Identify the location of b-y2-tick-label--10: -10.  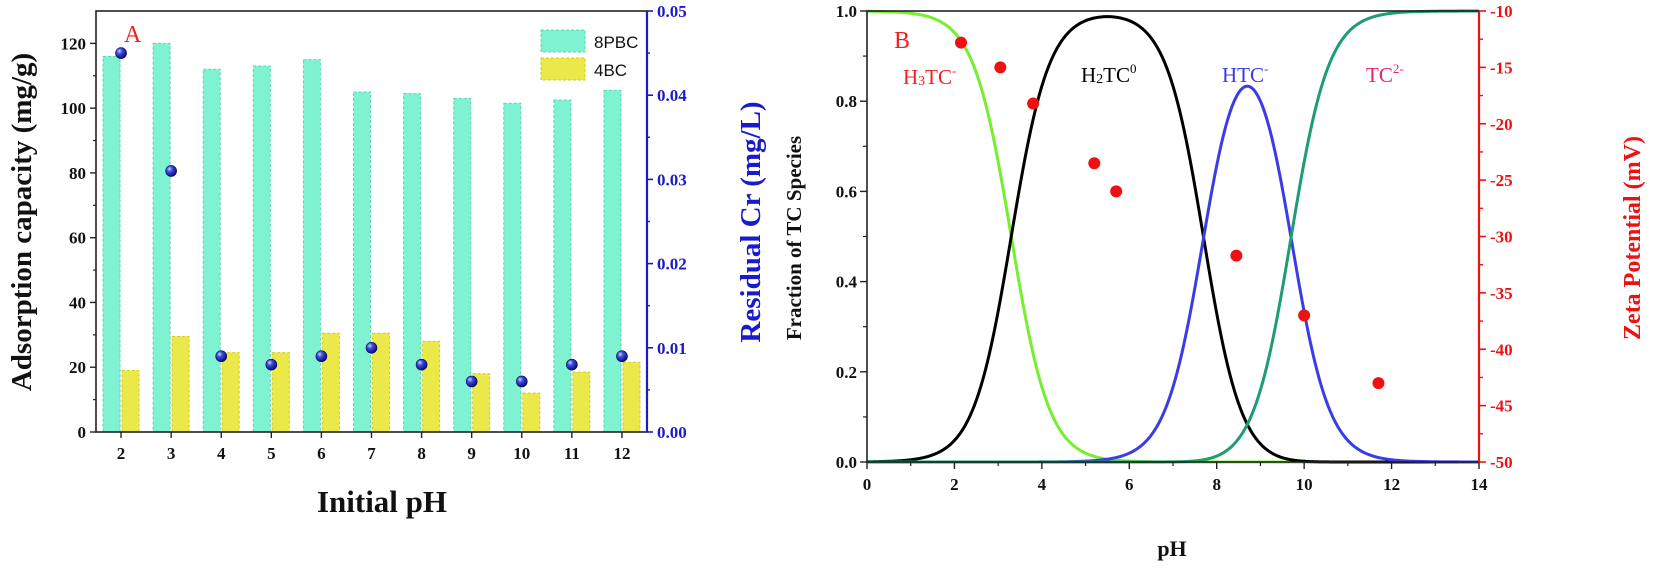
(1501, 11).